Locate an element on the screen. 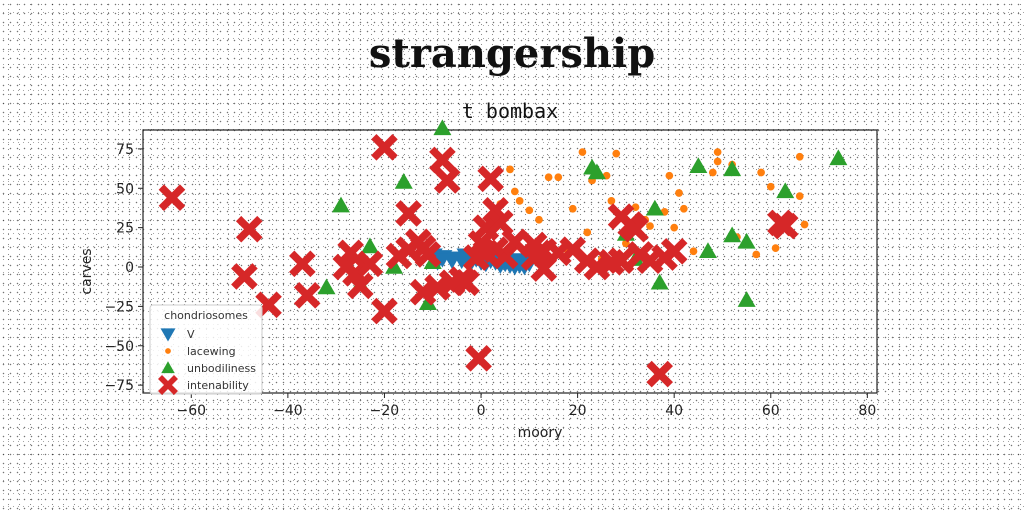 This screenshot has width=1024, height=512. x-tick-label: 20 is located at coordinates (578, 411).